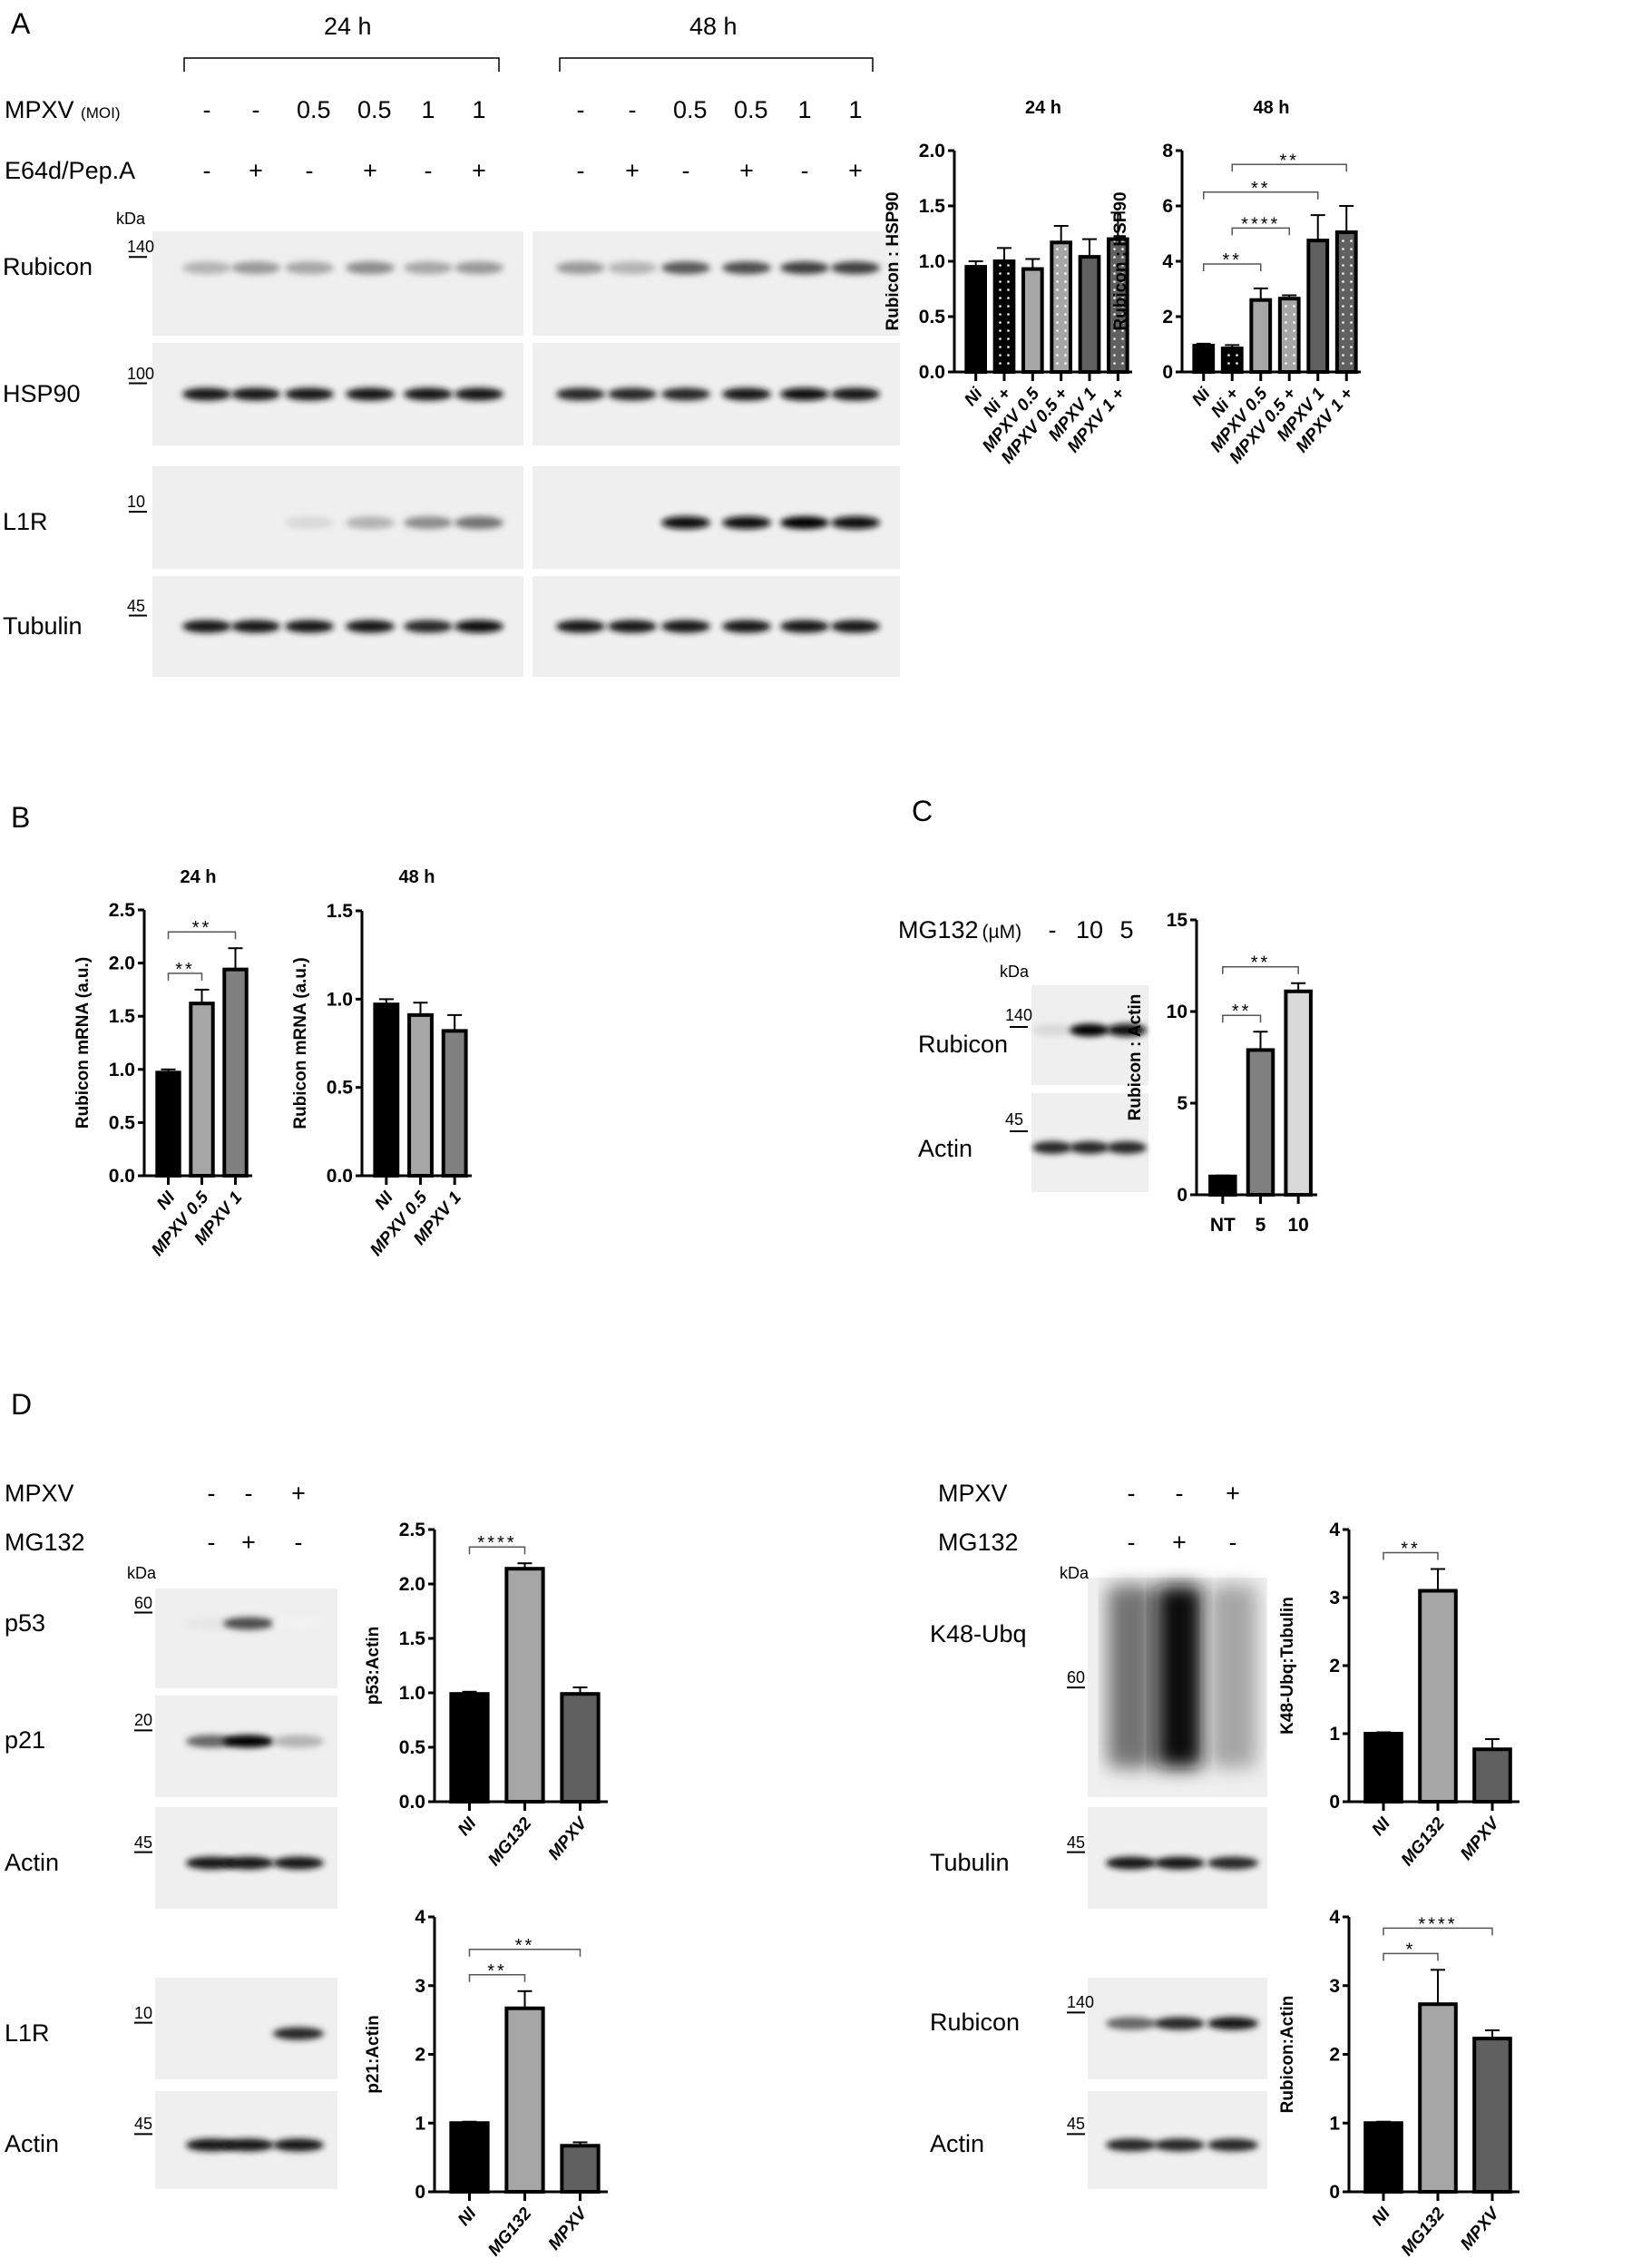  What do you see at coordinates (1233, 1494) in the screenshot?
I see `mpxv-lane-value: +` at bounding box center [1233, 1494].